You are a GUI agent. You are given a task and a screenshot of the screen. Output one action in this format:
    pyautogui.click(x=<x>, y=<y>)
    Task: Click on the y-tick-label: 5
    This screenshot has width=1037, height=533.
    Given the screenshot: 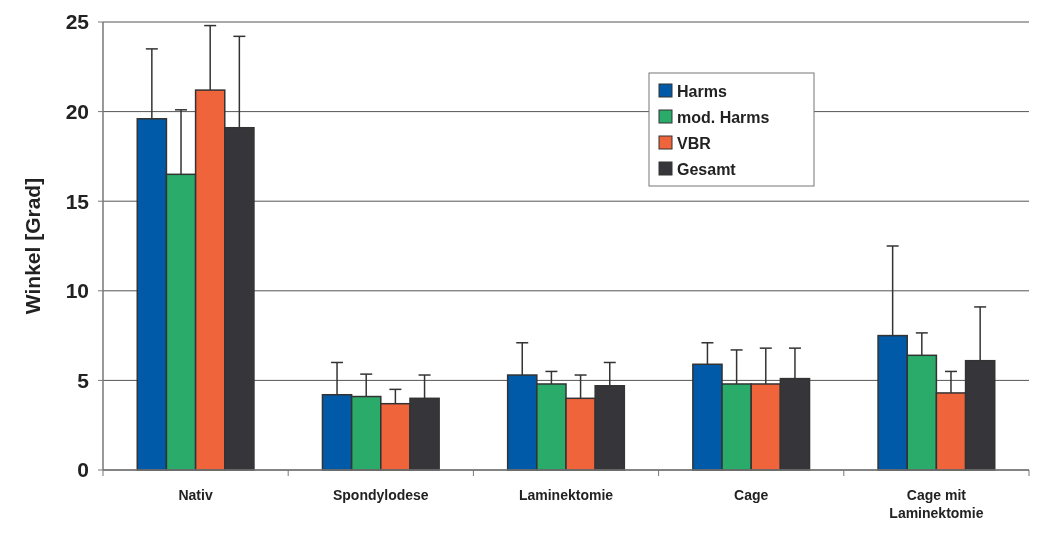 What is the action you would take?
    pyautogui.click(x=83, y=380)
    